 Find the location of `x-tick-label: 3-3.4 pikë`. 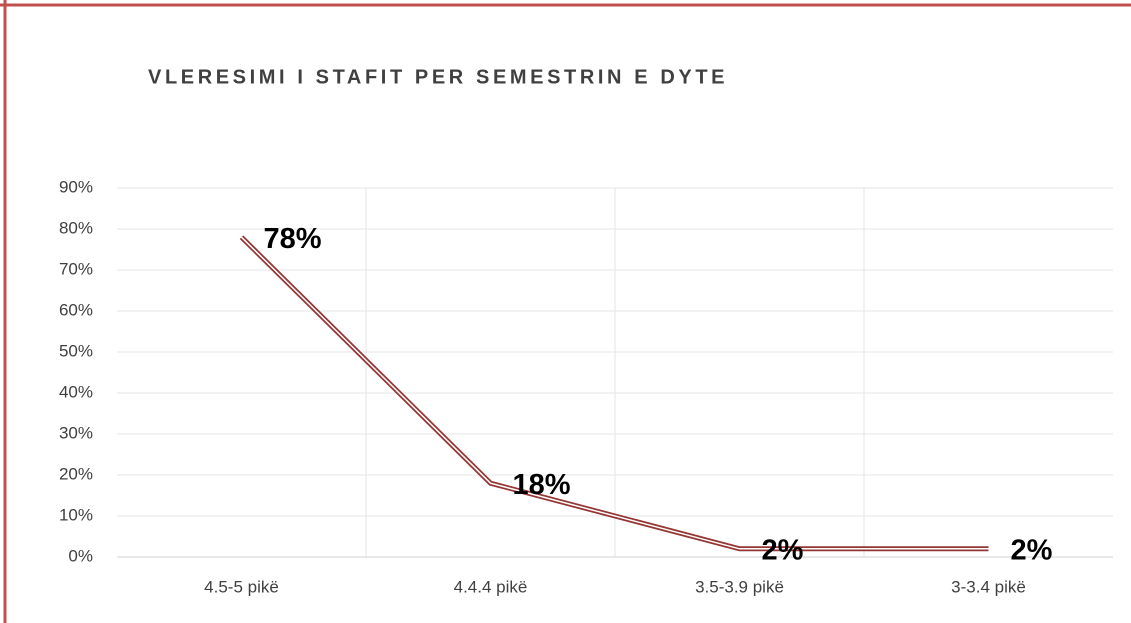

x-tick-label: 3-3.4 pikë is located at coordinates (988, 586).